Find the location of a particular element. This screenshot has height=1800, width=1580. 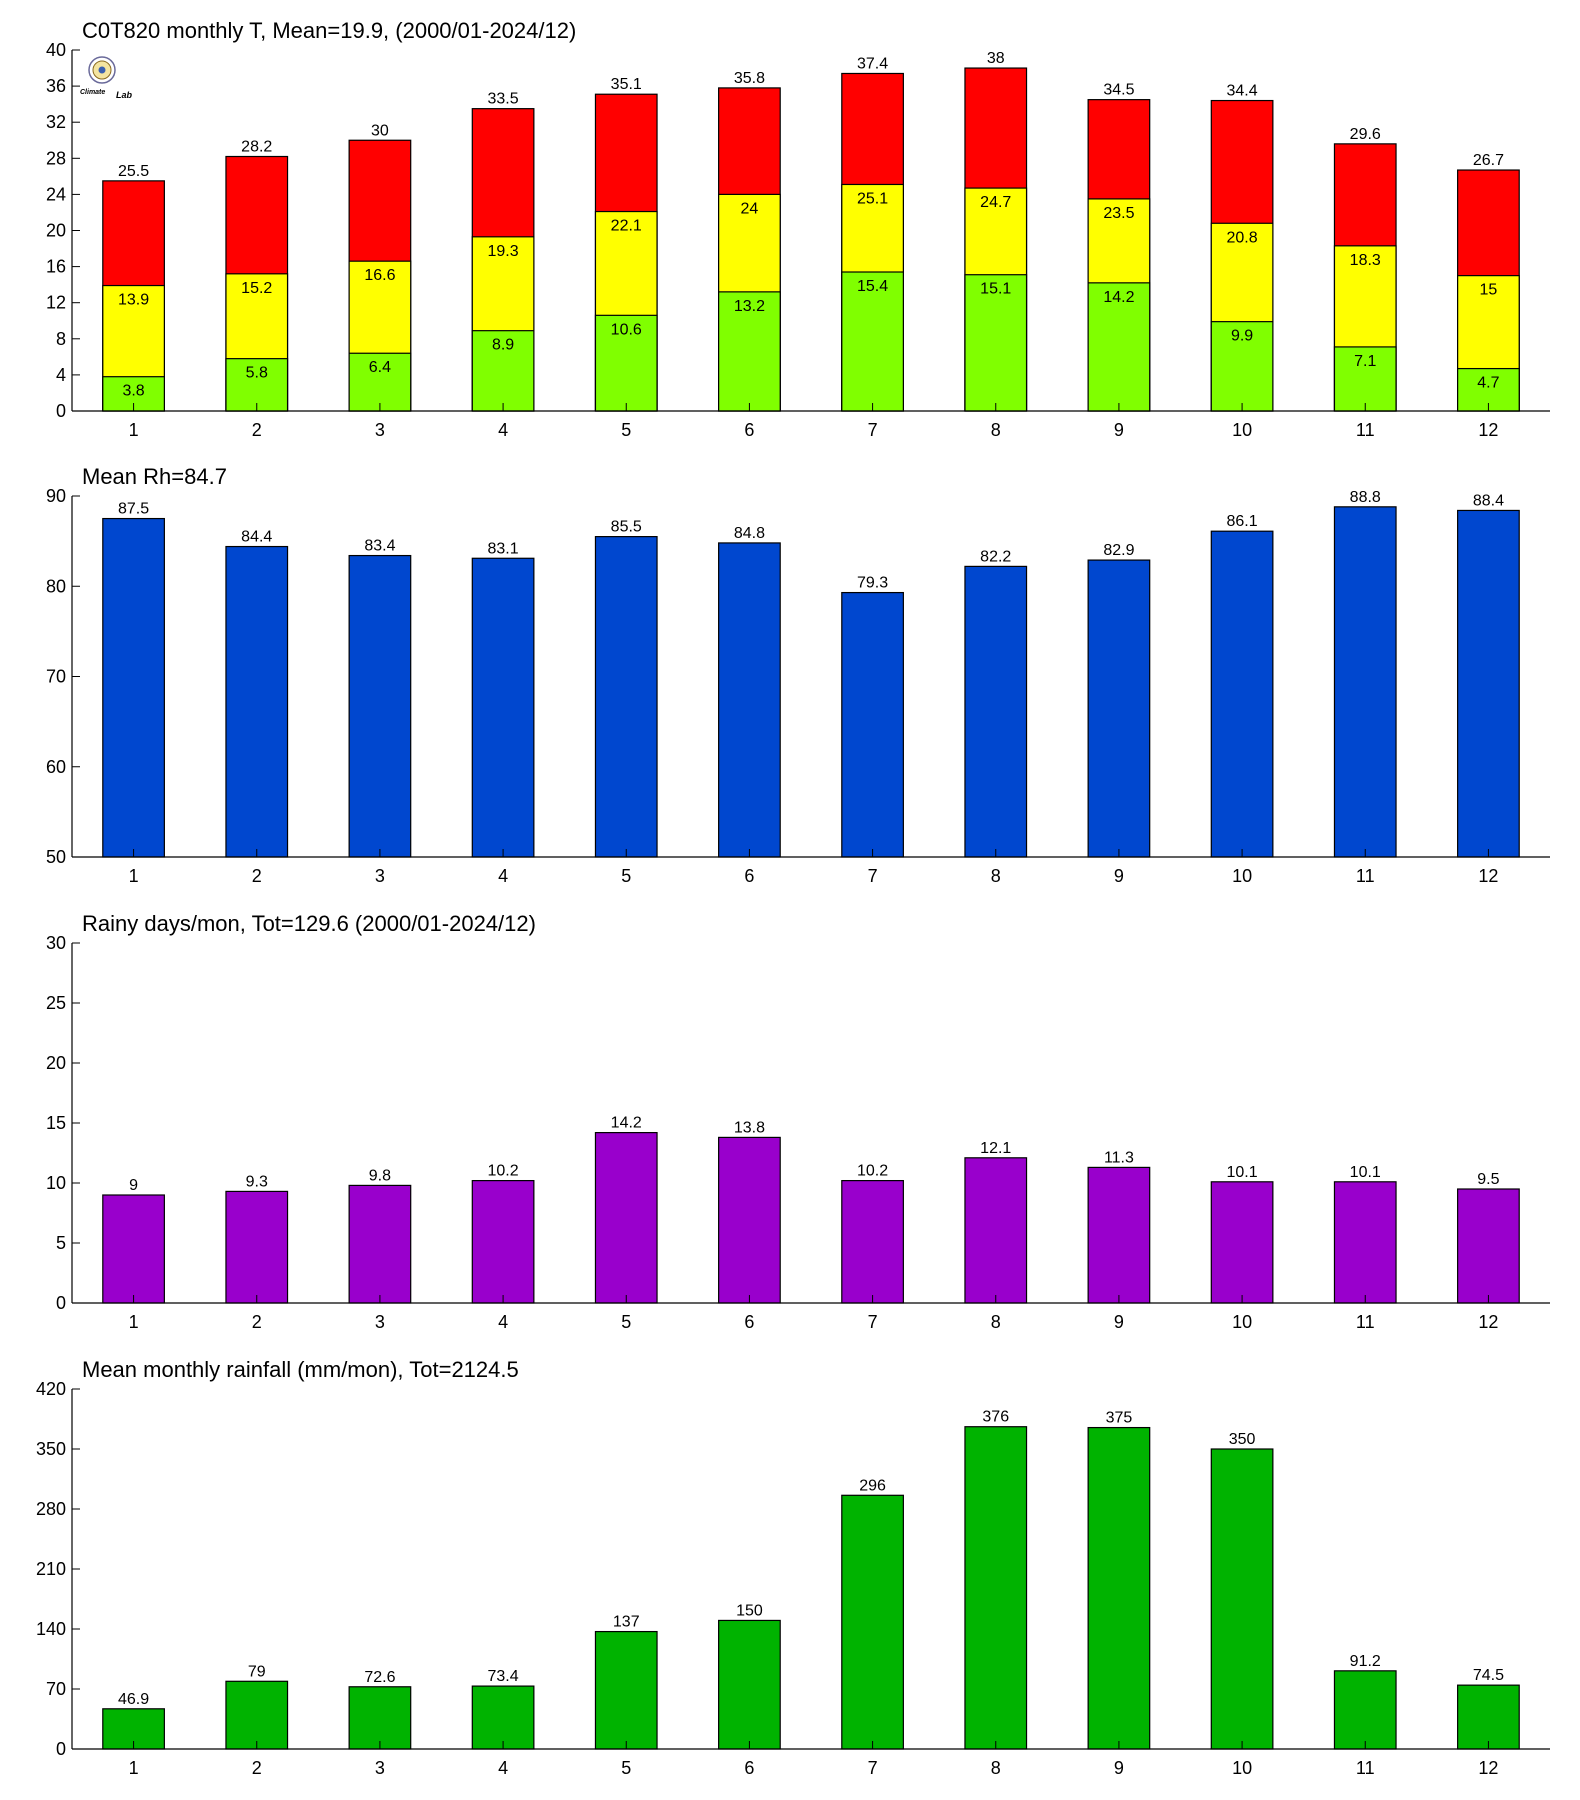

rainfall-value-label-s0-m3: 72.6 is located at coordinates (379, 1677).